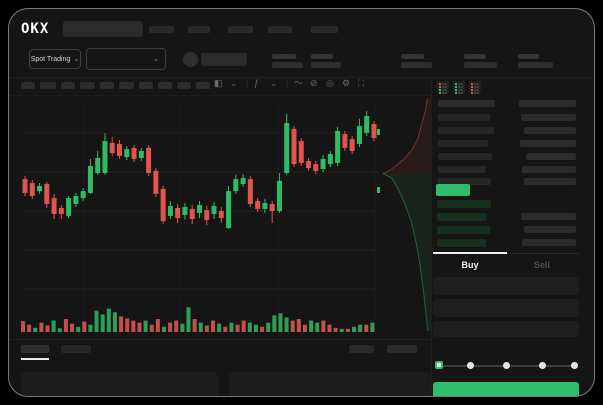 The width and height of the screenshot is (603, 405). Describe the element at coordinates (541, 265) in the screenshot. I see `tab-sell: Sell` at that location.